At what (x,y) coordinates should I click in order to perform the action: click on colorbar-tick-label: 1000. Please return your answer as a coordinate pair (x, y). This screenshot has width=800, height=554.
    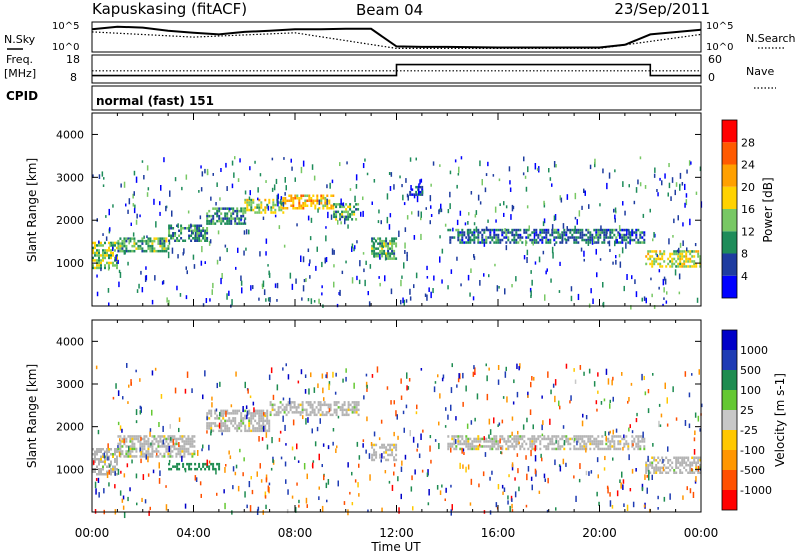
    Looking at the image, I should click on (754, 350).